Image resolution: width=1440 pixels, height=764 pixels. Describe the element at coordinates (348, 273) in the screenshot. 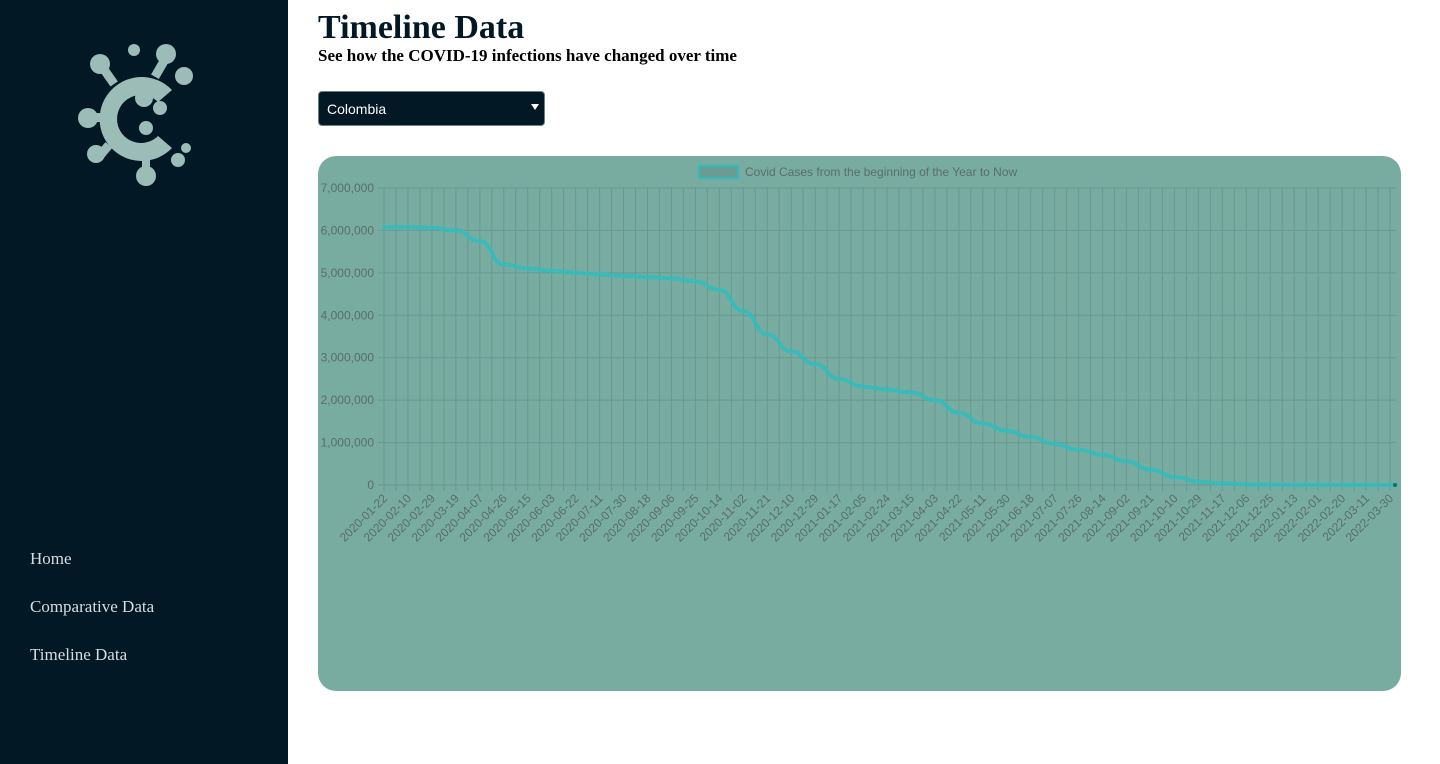

I see `y-tick-label: 5,000,000` at that location.